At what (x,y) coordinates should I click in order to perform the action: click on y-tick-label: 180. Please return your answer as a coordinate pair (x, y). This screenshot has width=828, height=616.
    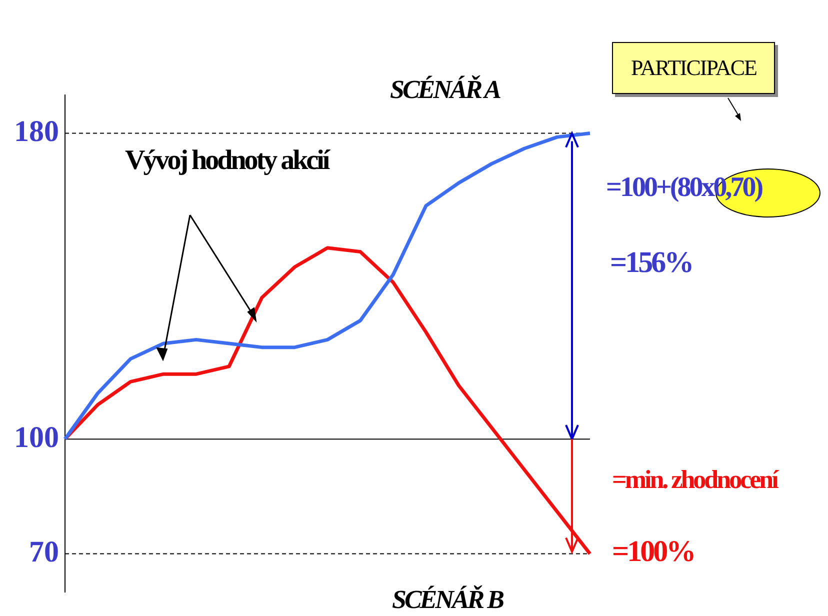
    Looking at the image, I should click on (36, 131).